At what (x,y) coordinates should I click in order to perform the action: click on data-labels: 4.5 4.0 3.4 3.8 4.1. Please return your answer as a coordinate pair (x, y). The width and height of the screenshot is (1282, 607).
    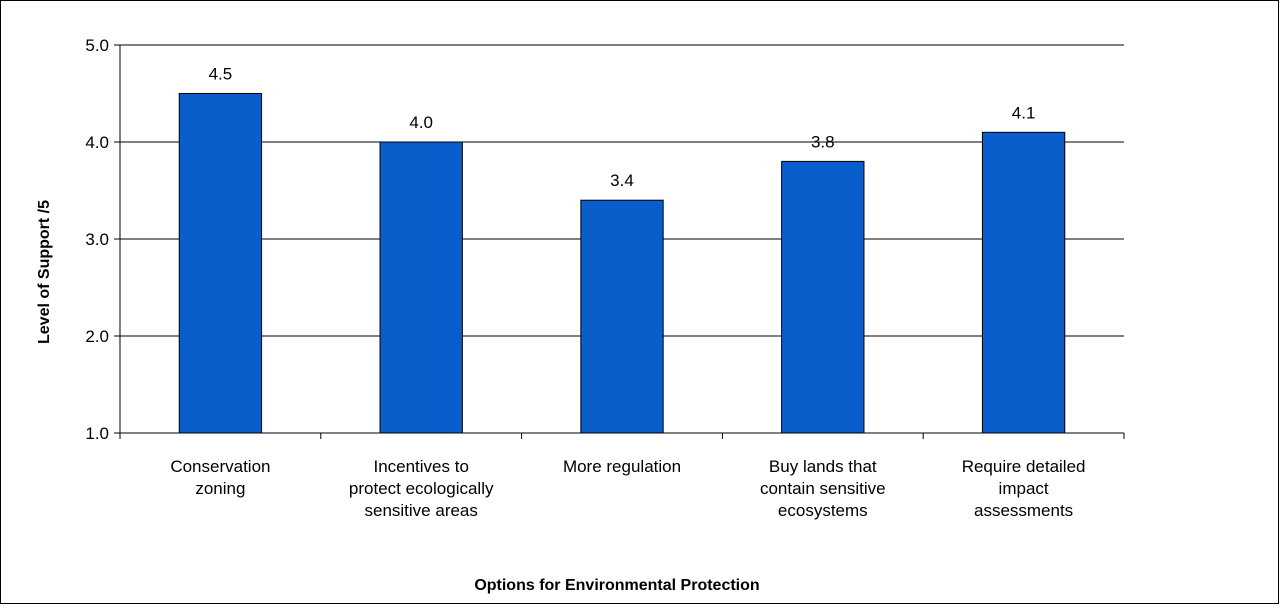
    Looking at the image, I should click on (622, 128).